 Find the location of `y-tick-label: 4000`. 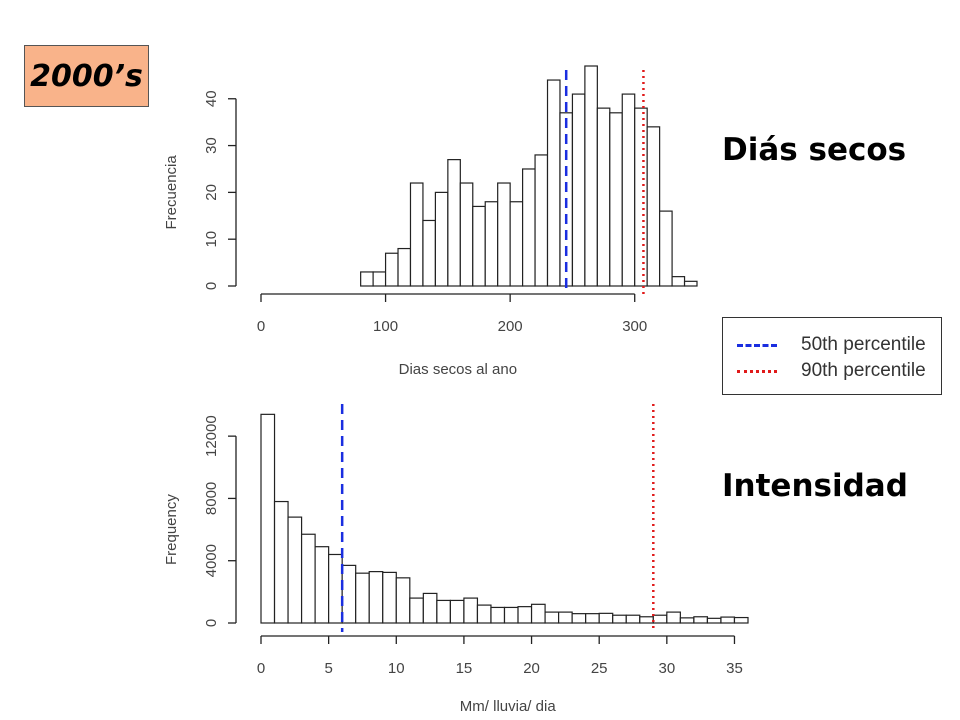

y-tick-label: 4000 is located at coordinates (211, 560).